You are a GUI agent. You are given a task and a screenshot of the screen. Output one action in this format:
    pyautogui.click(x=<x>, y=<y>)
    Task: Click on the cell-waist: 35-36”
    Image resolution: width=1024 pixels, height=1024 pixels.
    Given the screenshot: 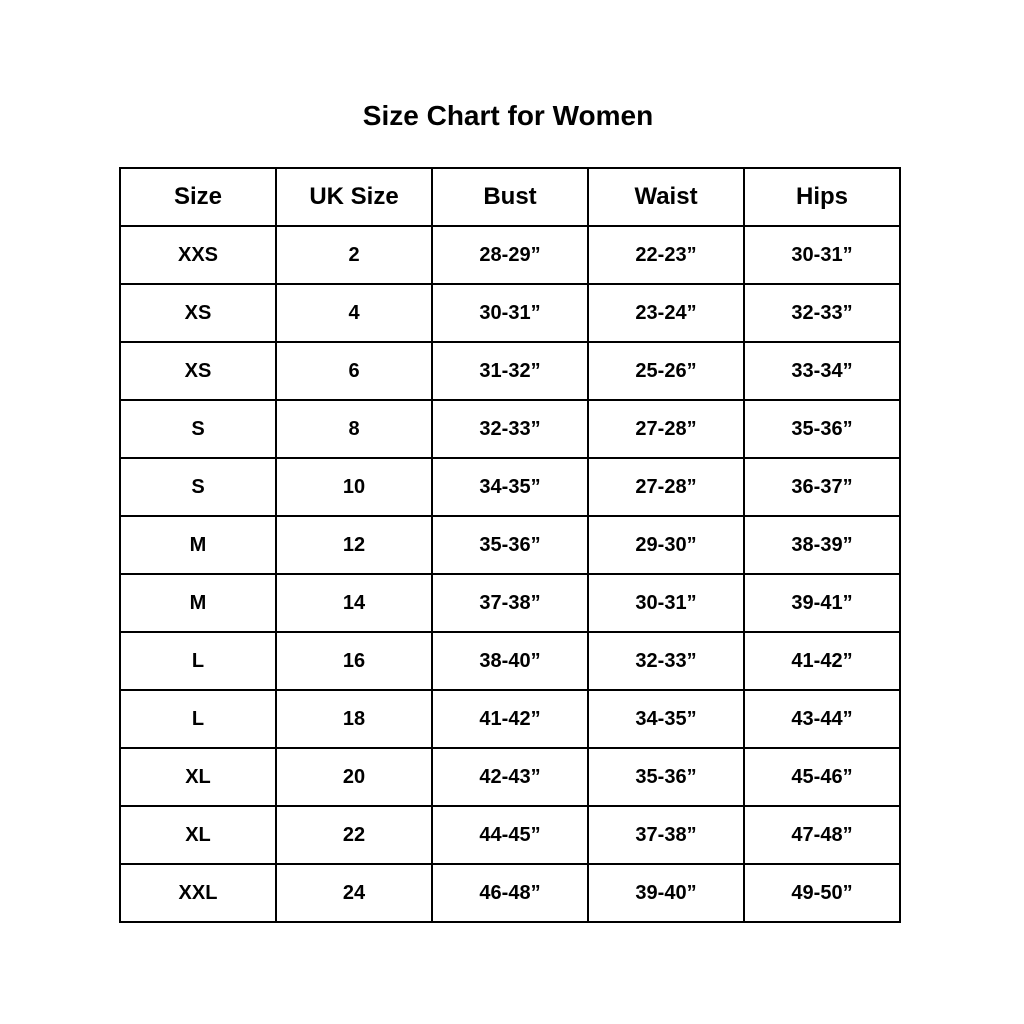 What is the action you would take?
    pyautogui.click(x=666, y=777)
    